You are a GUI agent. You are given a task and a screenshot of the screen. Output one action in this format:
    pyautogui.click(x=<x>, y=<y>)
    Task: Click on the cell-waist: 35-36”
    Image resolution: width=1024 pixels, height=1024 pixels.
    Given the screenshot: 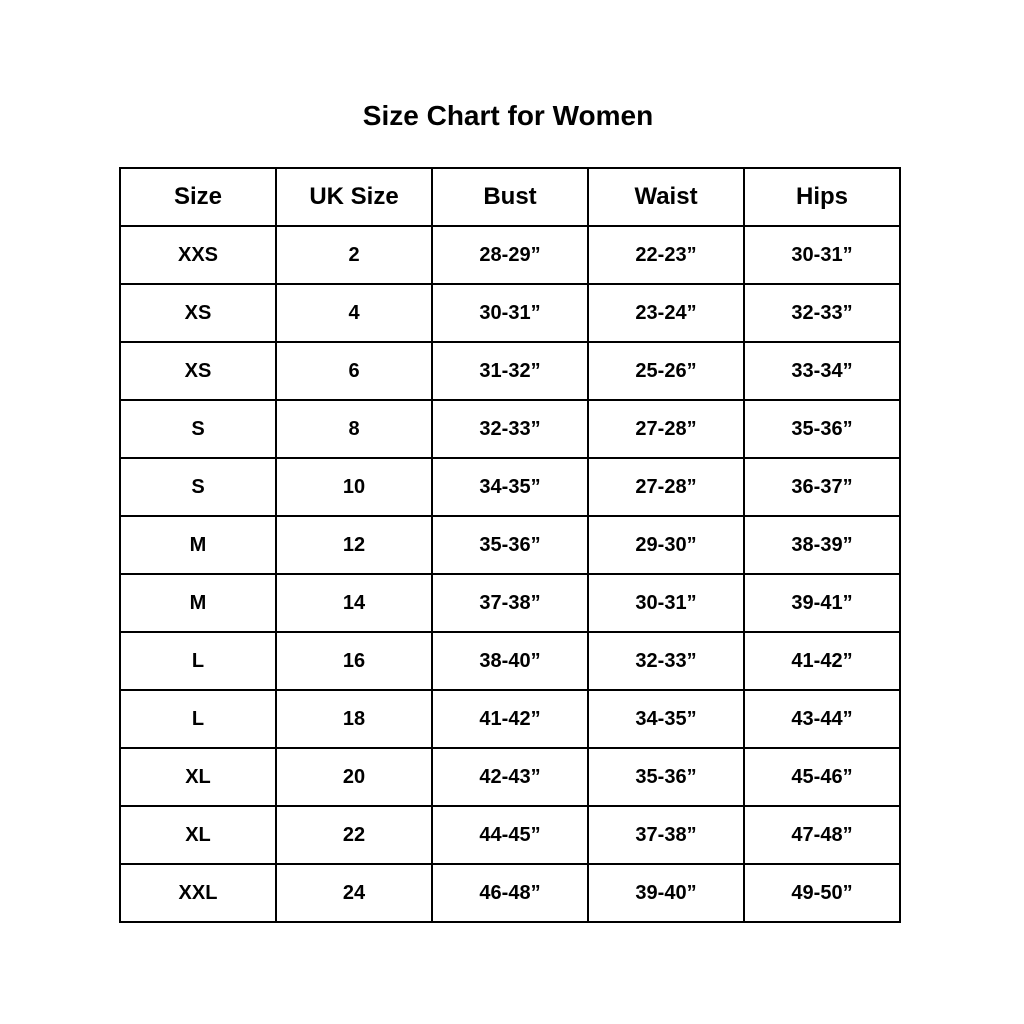 What is the action you would take?
    pyautogui.click(x=666, y=777)
    